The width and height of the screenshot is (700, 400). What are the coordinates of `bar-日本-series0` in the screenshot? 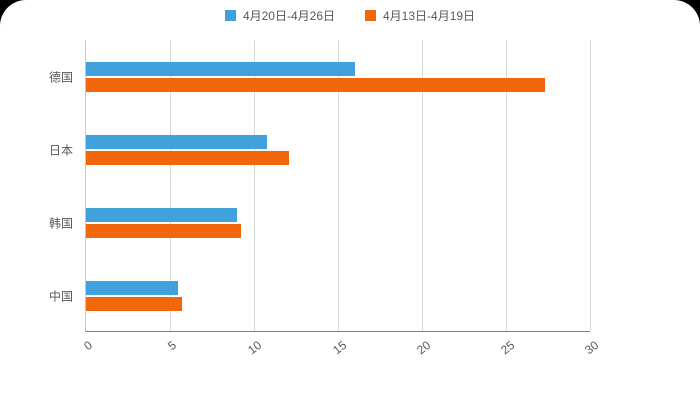 It's located at (177, 141).